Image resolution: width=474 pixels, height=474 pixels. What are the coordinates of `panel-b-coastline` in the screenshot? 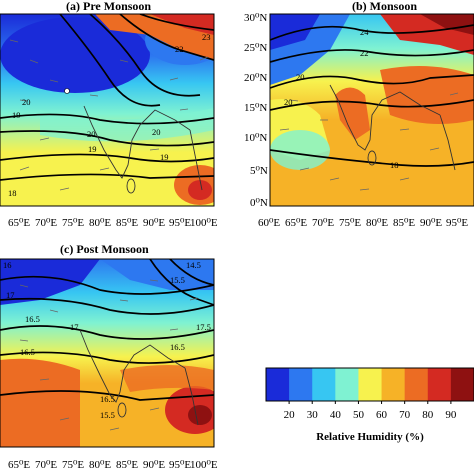 It's located at (392, 127).